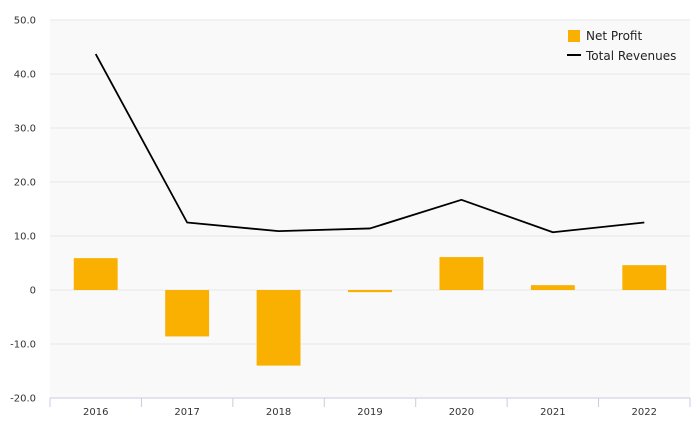  Describe the element at coordinates (278, 328) in the screenshot. I see `bar-net-profit-2018` at that location.